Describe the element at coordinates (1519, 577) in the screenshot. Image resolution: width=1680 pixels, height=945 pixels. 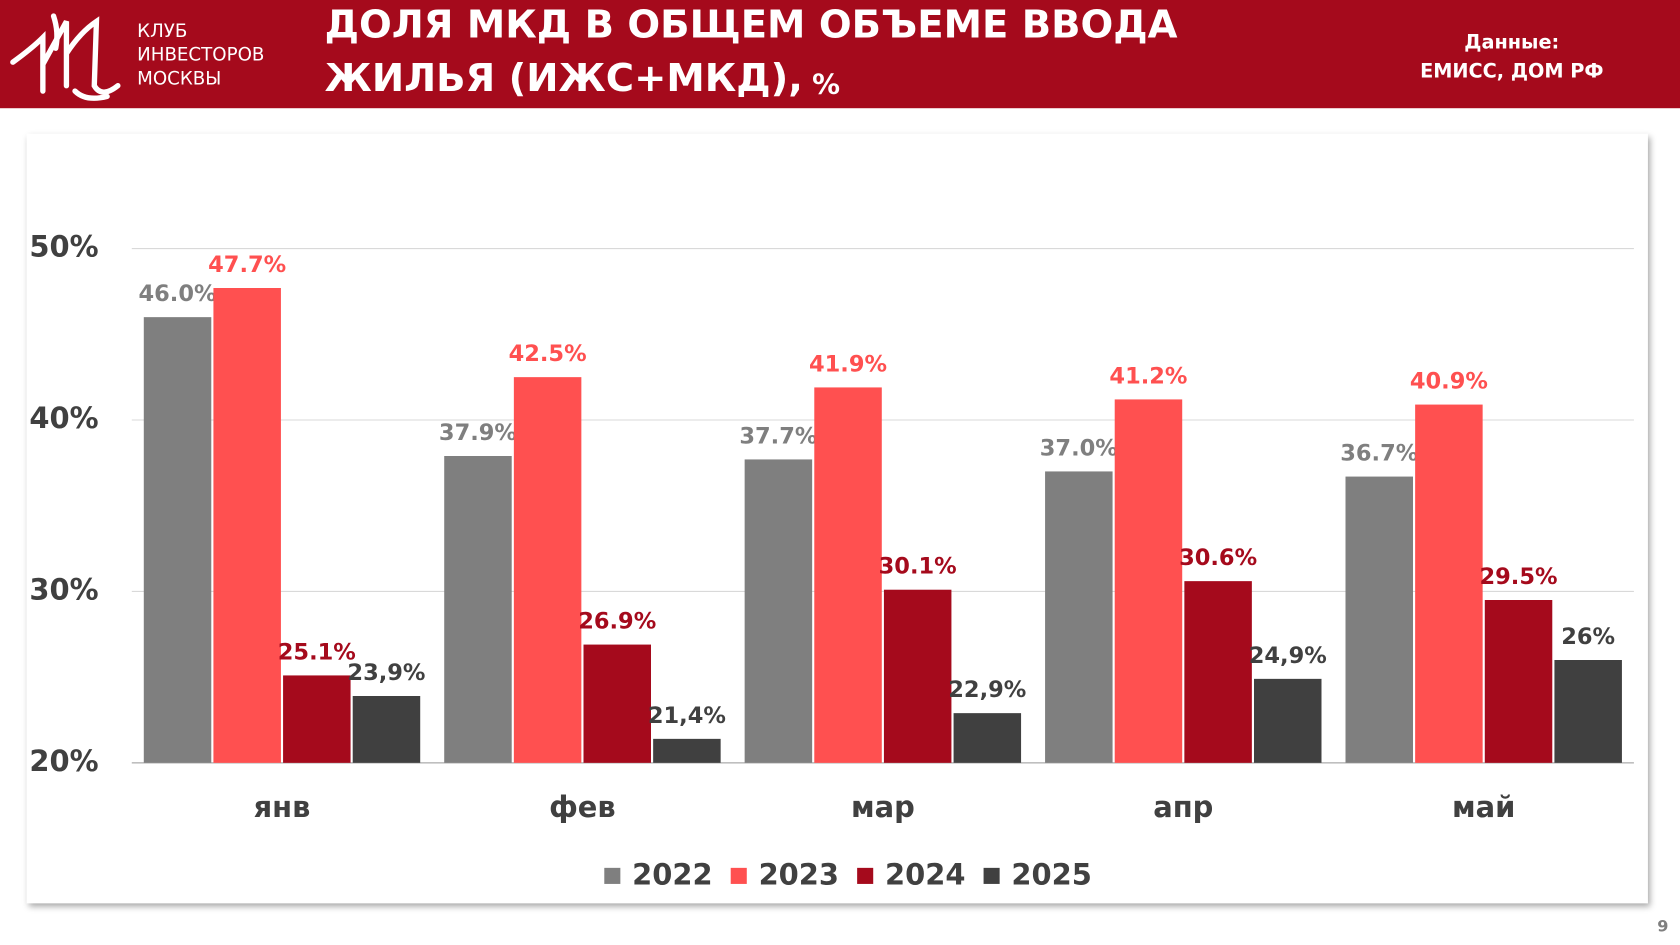
I see `value-label: 29.5%` at that location.